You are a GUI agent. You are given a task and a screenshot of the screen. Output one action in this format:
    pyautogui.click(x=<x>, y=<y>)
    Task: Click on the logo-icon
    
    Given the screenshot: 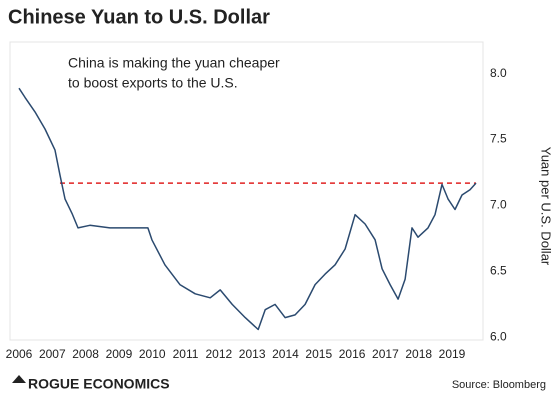 What is the action you would take?
    pyautogui.click(x=19, y=379)
    